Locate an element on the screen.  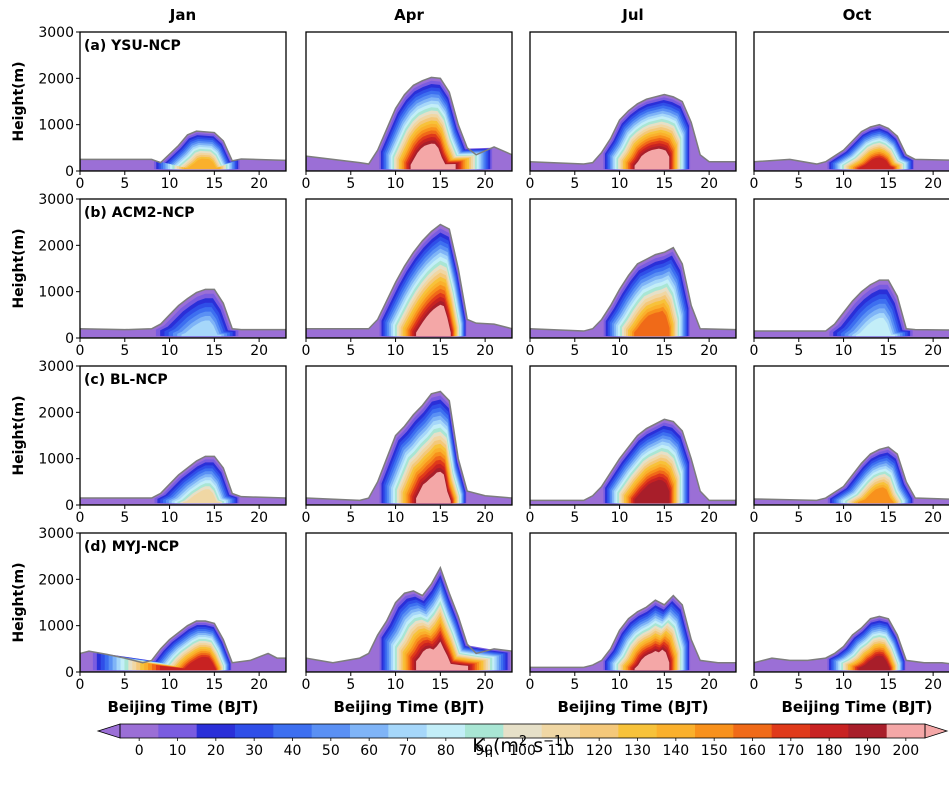
panel-2-2: 0 5 10 15 20 is located at coordinates (631, 445).